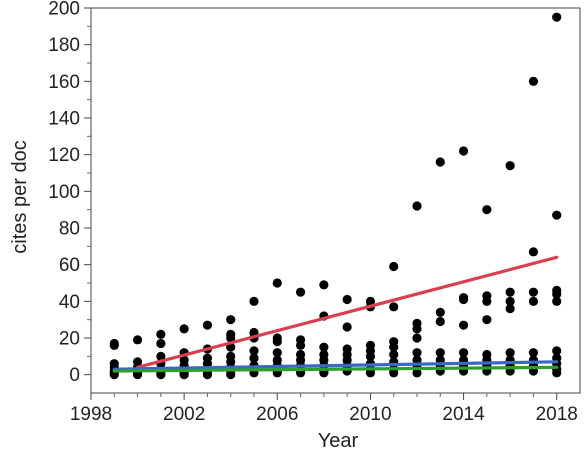 The image size is (587, 454). I want to click on y-axis-title: cites per doc, so click(20, 196).